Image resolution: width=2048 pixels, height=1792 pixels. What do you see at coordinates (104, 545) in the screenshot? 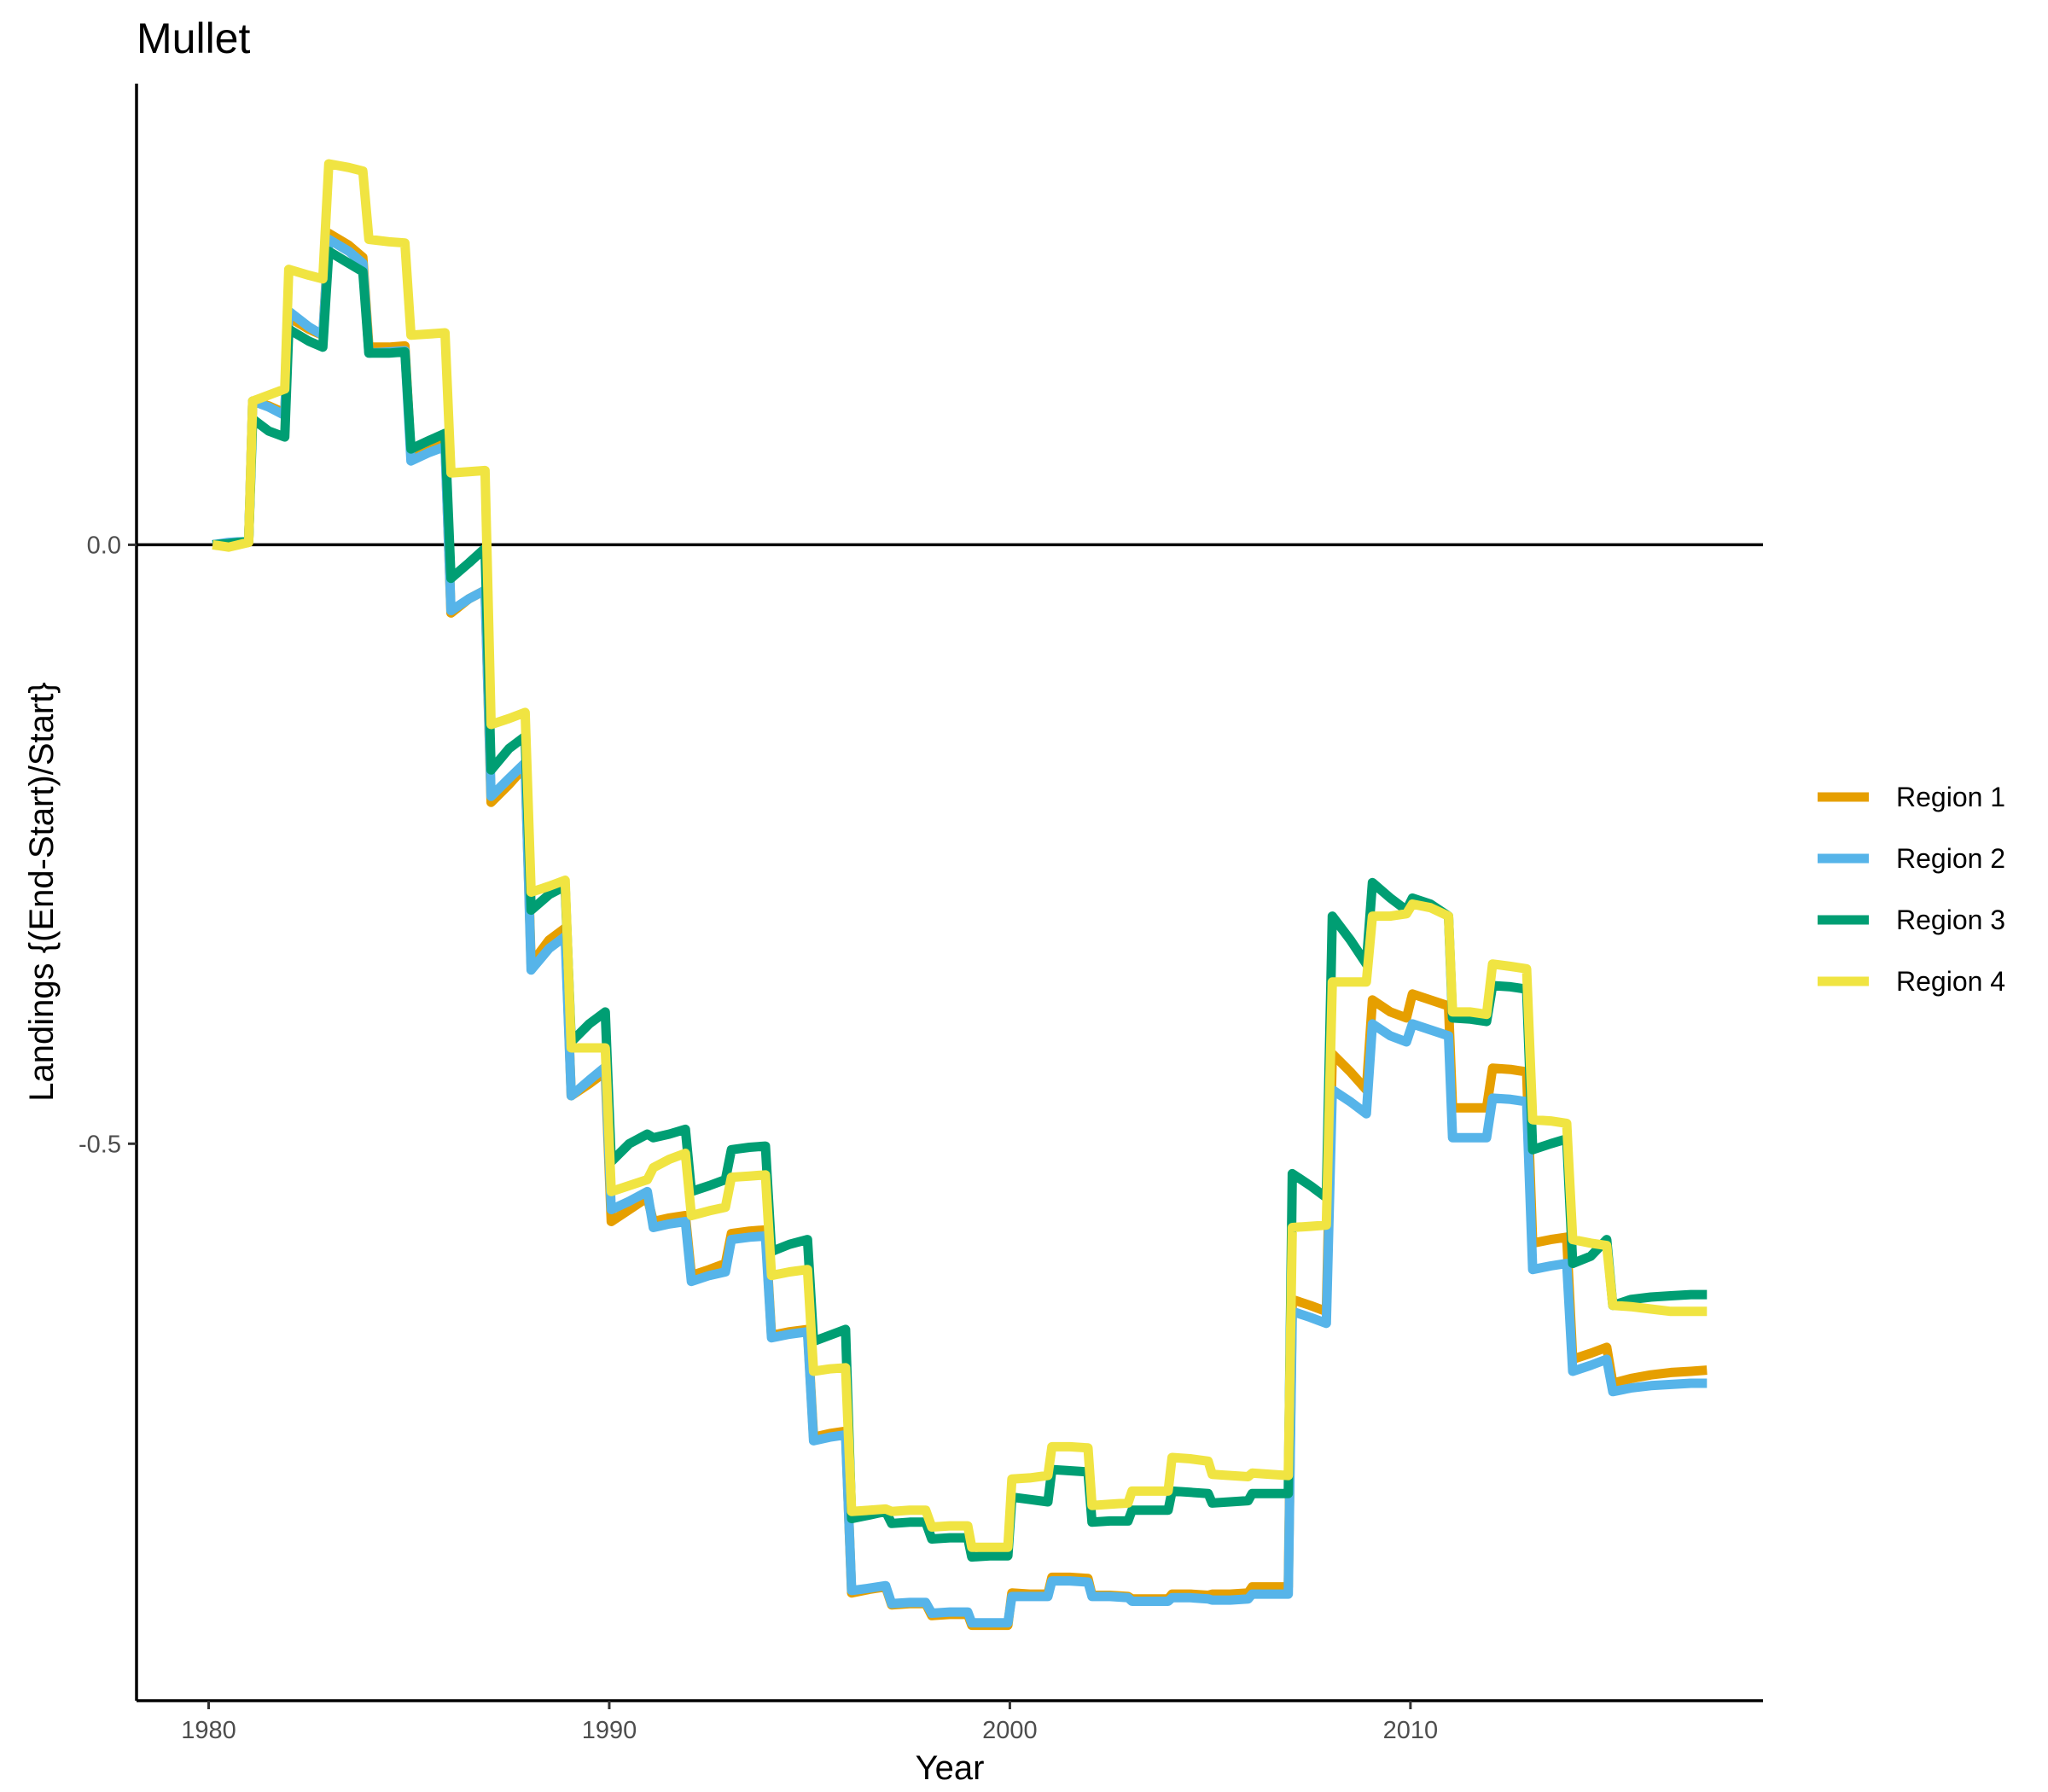
I see `y-tick-label: 0.0` at bounding box center [104, 545].